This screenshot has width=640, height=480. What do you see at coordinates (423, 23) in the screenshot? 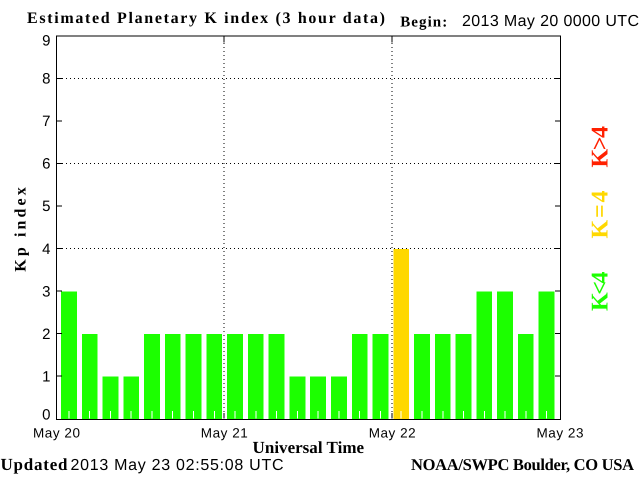
I see `svg-text: Begin:` at bounding box center [423, 23].